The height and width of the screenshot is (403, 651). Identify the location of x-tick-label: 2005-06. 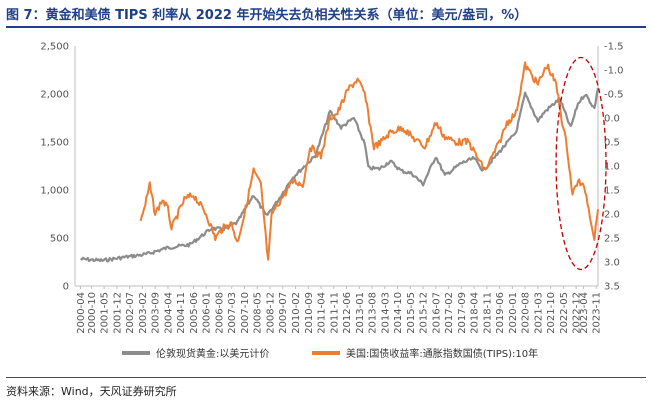
(194, 313).